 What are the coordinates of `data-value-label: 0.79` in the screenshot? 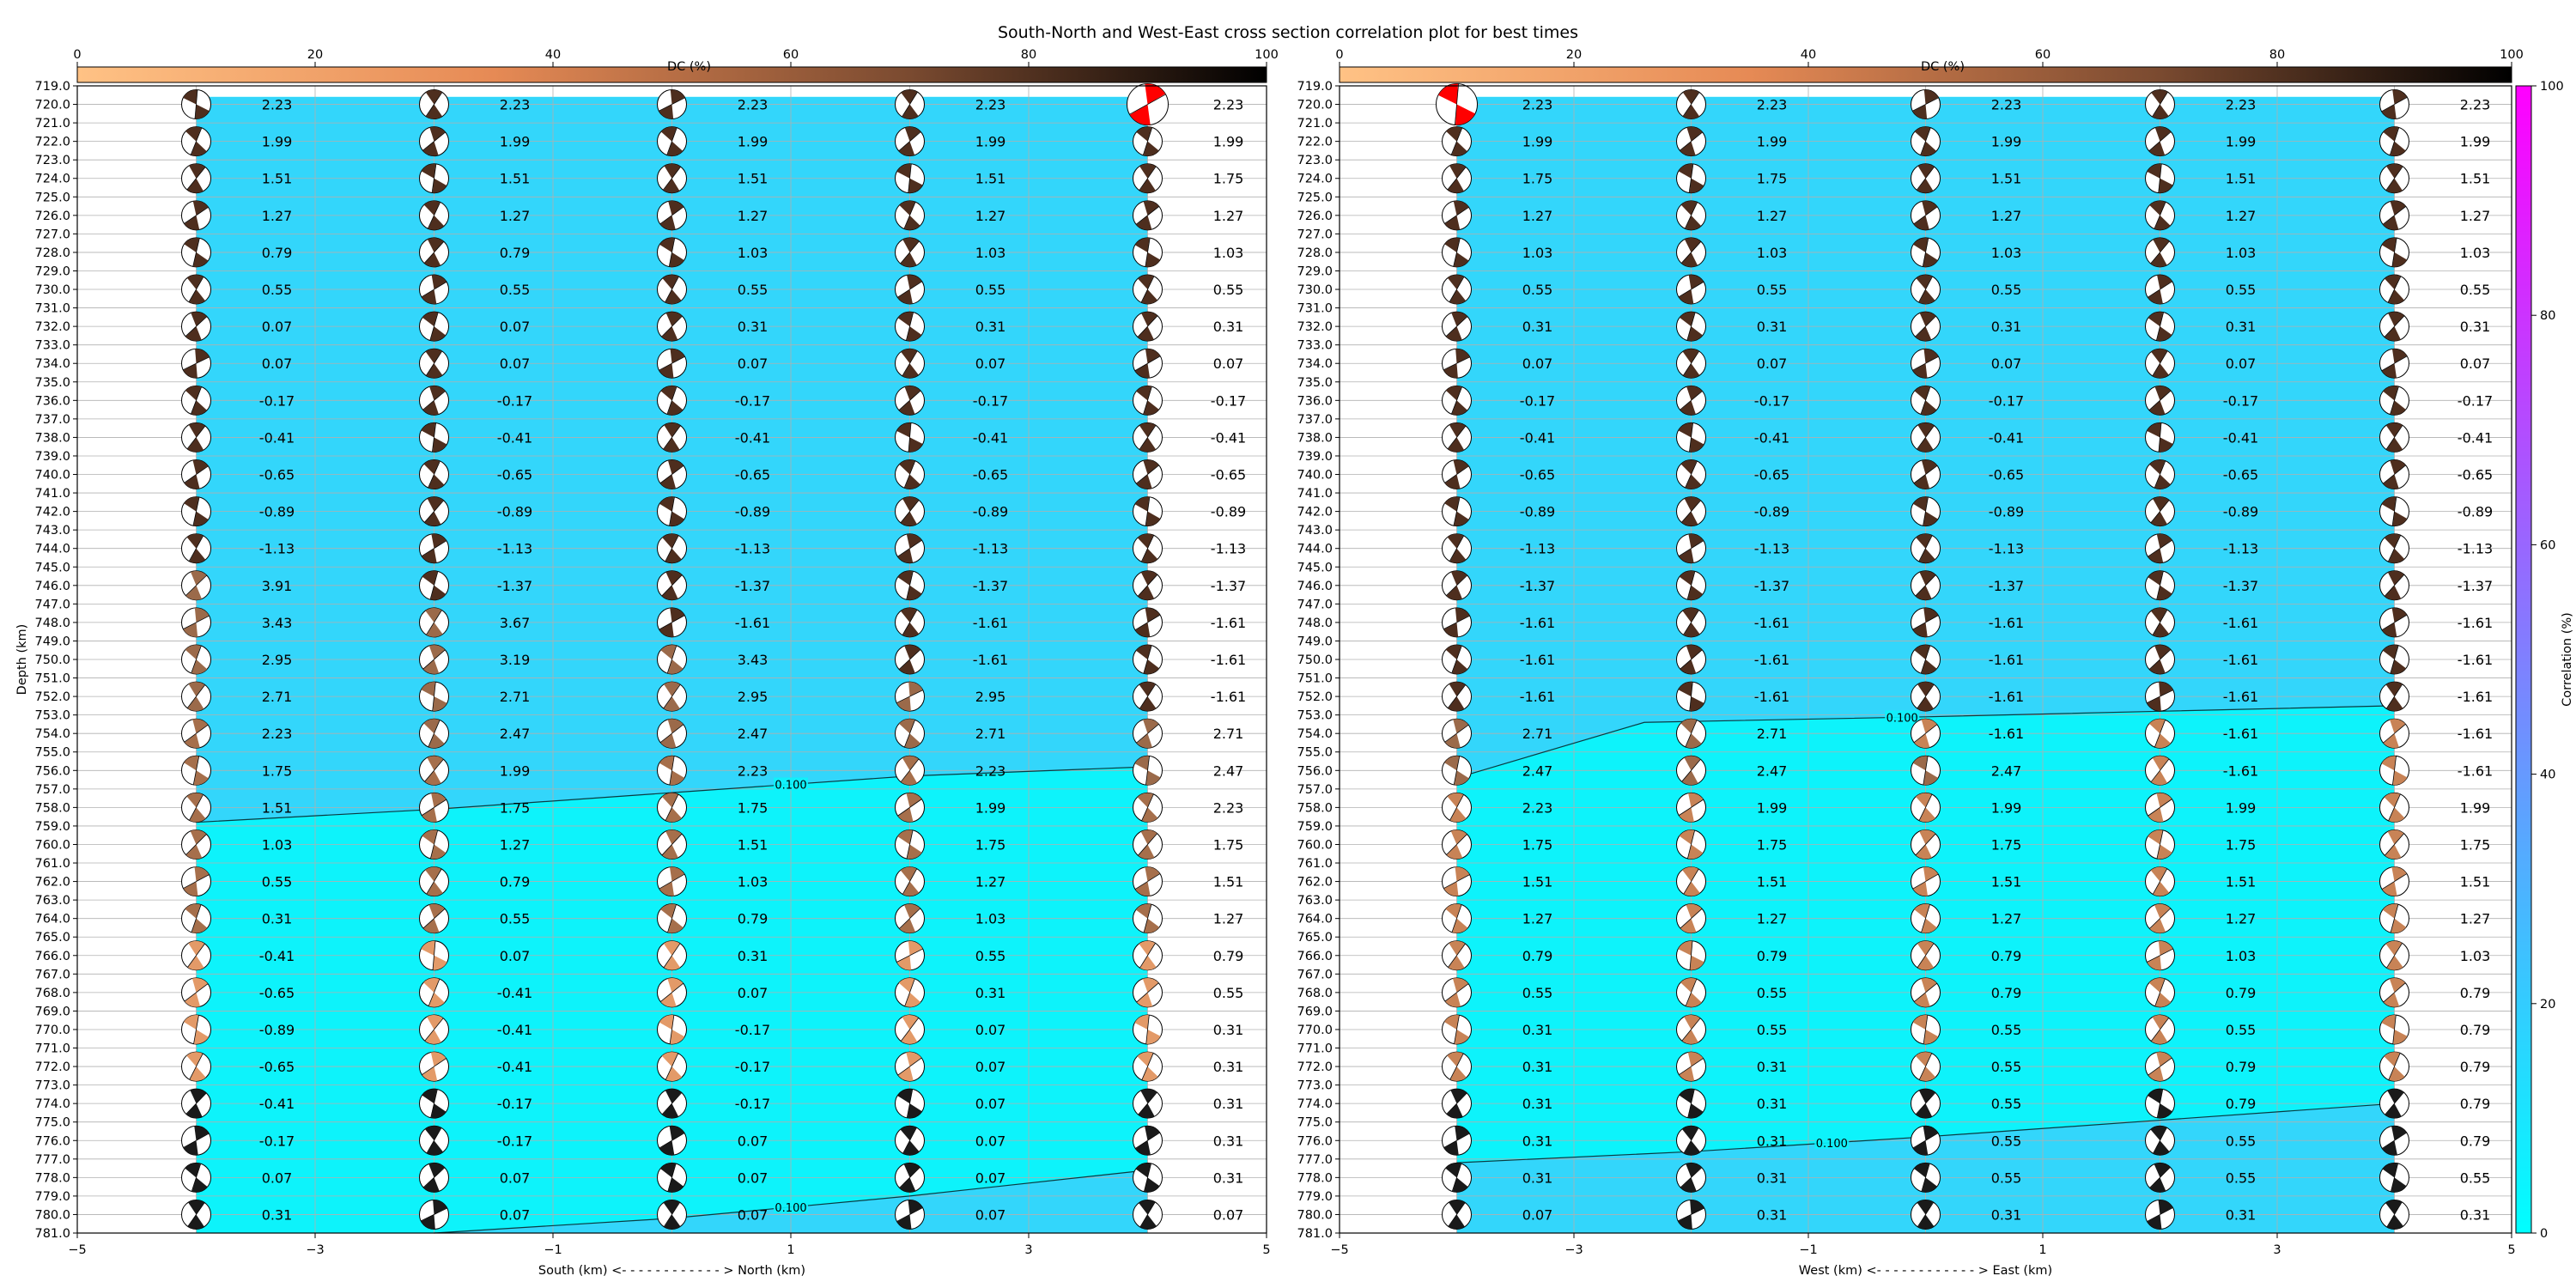 It's located at (2475, 1104).